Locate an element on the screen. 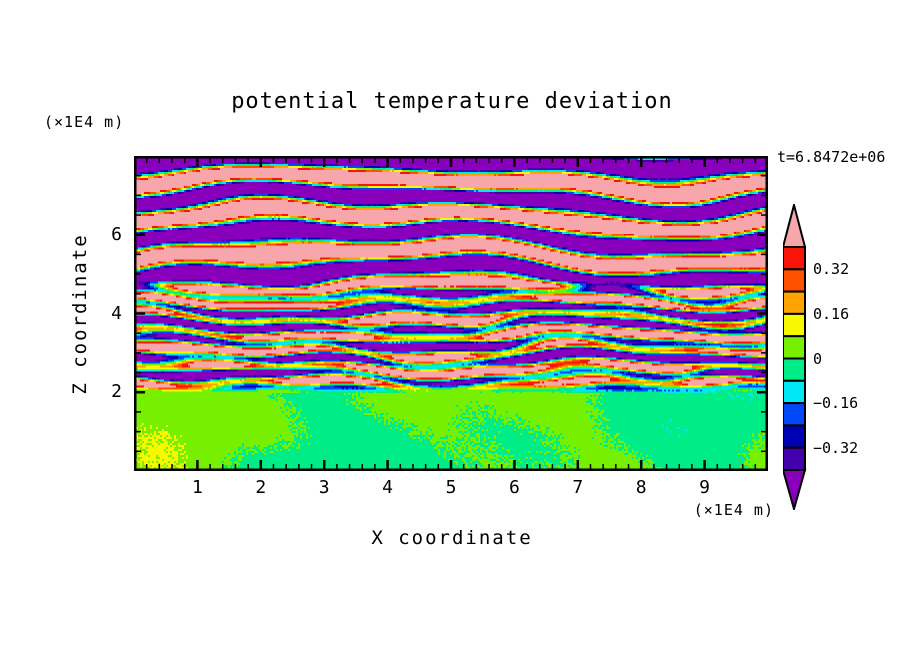  z-axis-unit-label: (×1E4 m) is located at coordinates (84, 122).